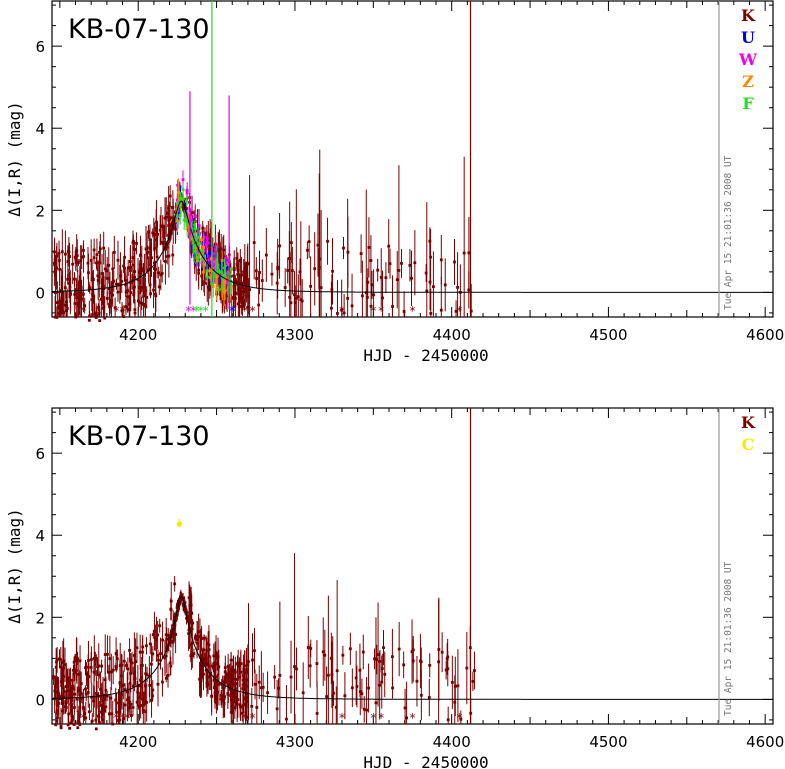 The width and height of the screenshot is (785, 769). What do you see at coordinates (748, 37) in the screenshot?
I see `legend-entry: U` at bounding box center [748, 37].